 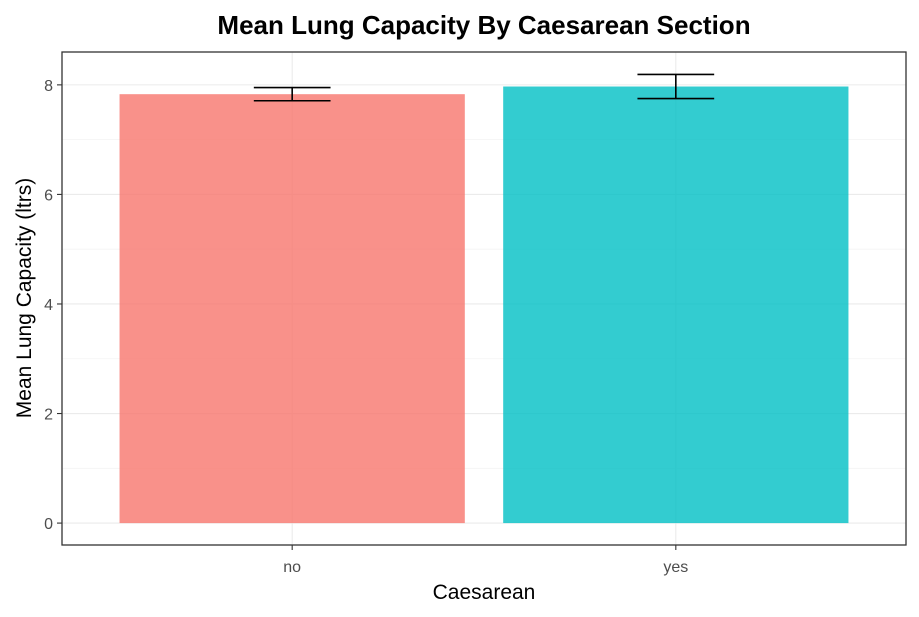 I want to click on y-tick-label: 4, so click(x=48, y=305).